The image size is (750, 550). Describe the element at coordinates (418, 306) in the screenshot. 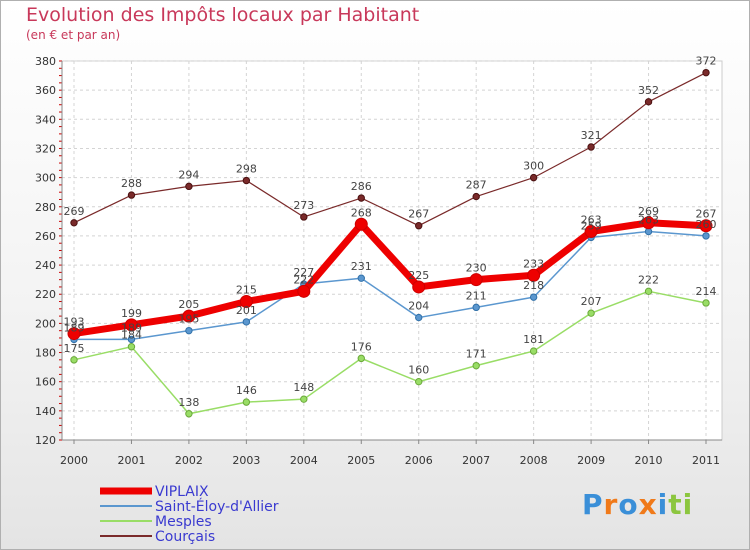

I see `data-label: 204` at that location.